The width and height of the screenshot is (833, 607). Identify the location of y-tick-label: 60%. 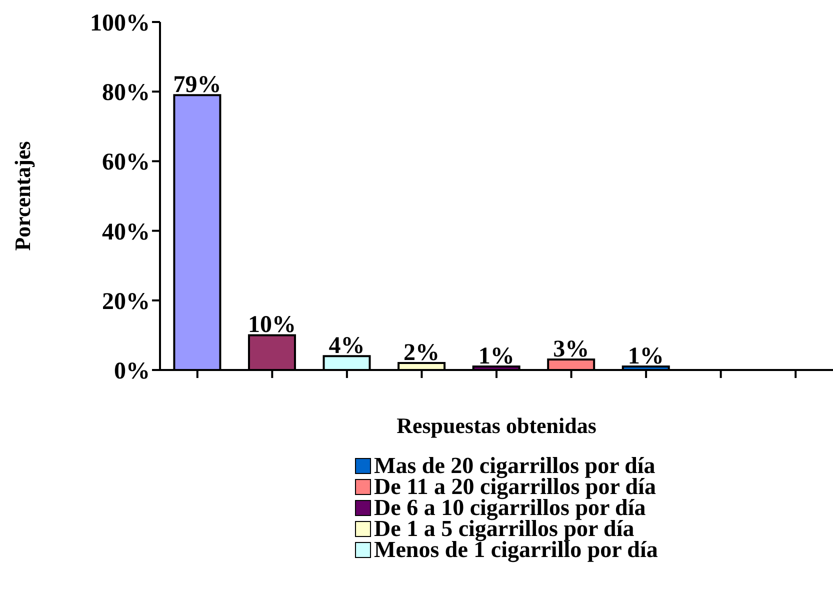
(126, 163).